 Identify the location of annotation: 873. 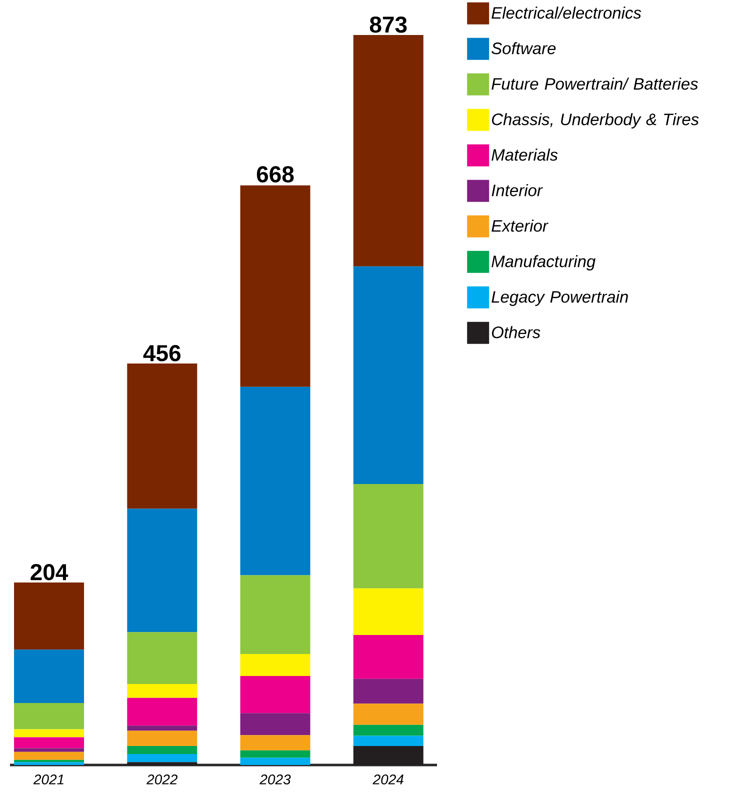
(388, 24).